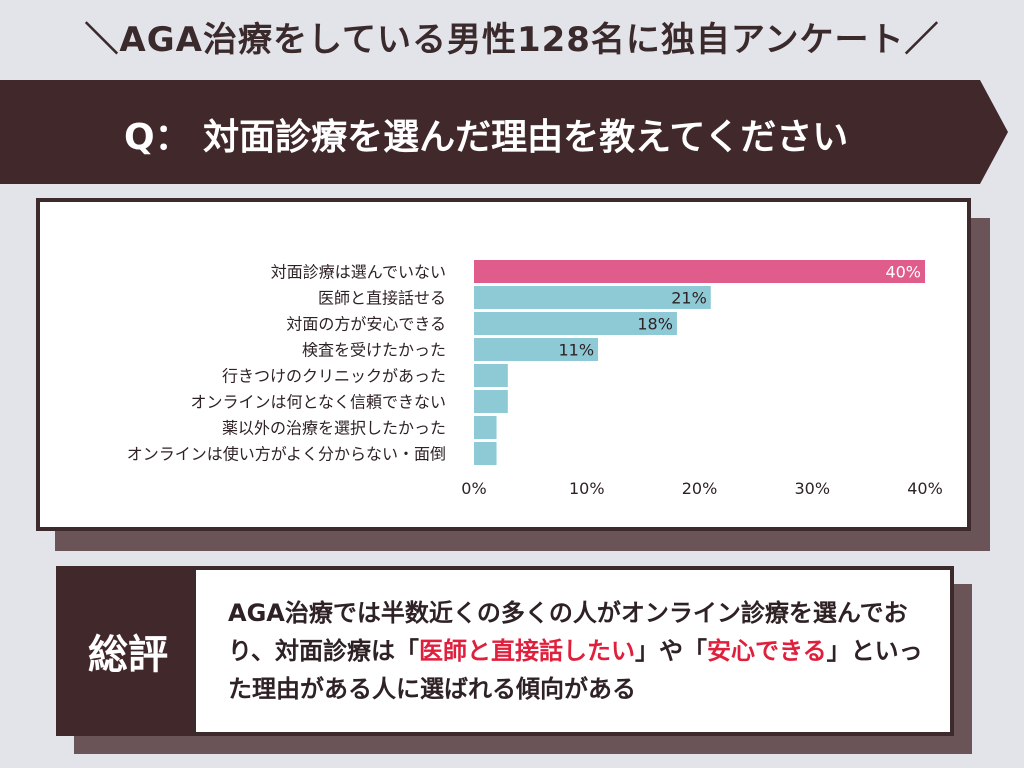 The image size is (1024, 768). What do you see at coordinates (374, 350) in the screenshot?
I see `category-label-3: 検査を受けたかった` at bounding box center [374, 350].